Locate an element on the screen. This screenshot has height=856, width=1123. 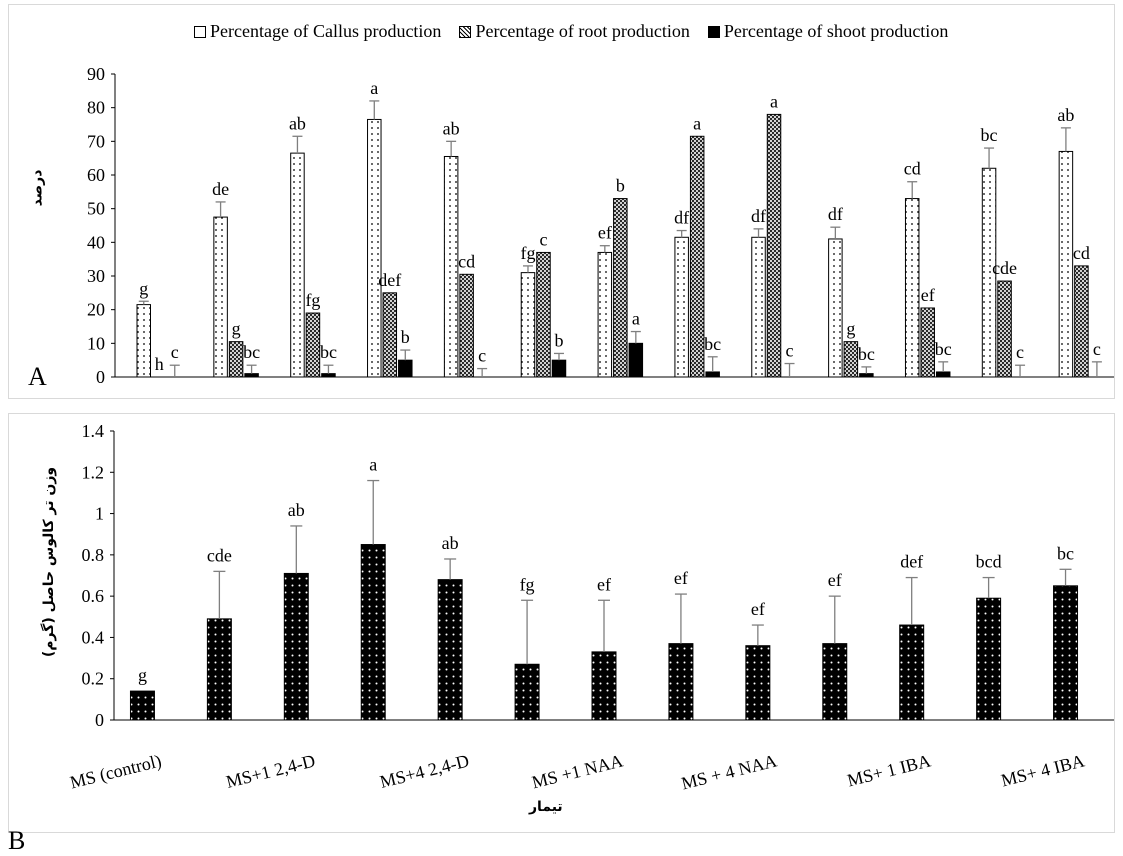
x-axis-title-b: تیمار is located at coordinates (546, 807).